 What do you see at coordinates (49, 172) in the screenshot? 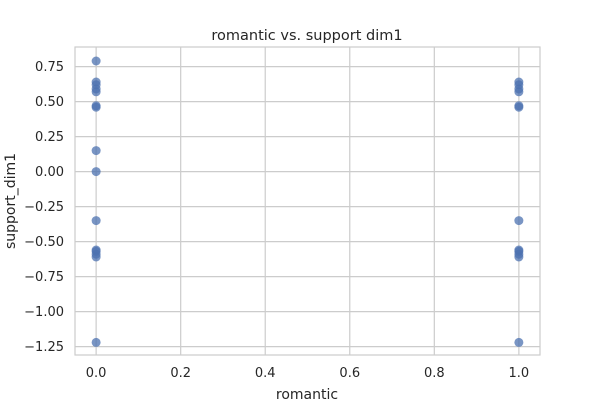
I see `y-tick-label: 0.00` at bounding box center [49, 172].